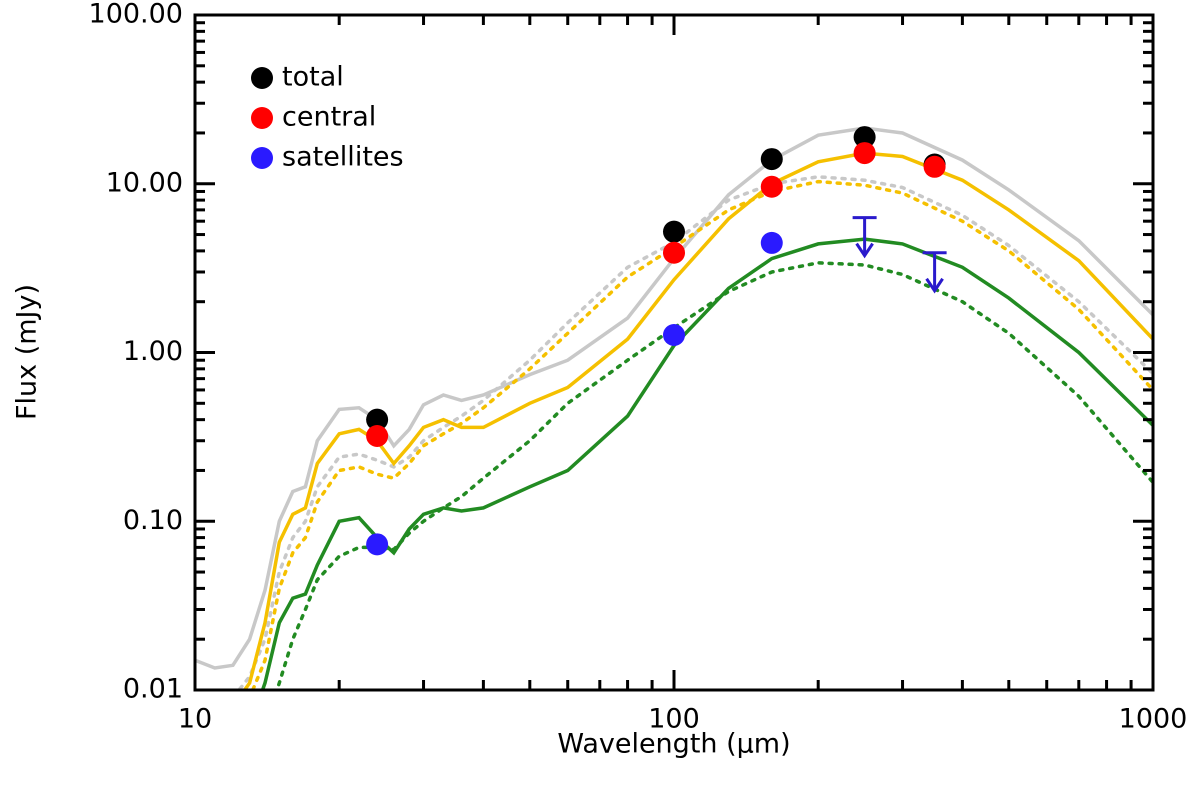  I want to click on x-tick-label: 100, so click(674, 719).